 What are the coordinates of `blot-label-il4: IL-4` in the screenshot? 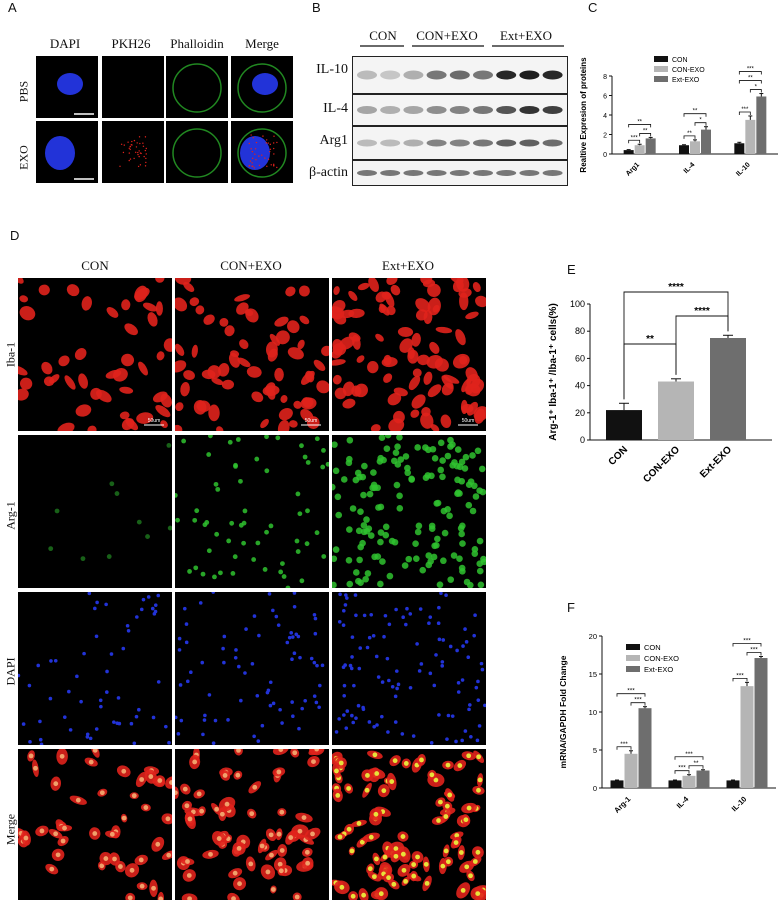 It's located at (335, 108).